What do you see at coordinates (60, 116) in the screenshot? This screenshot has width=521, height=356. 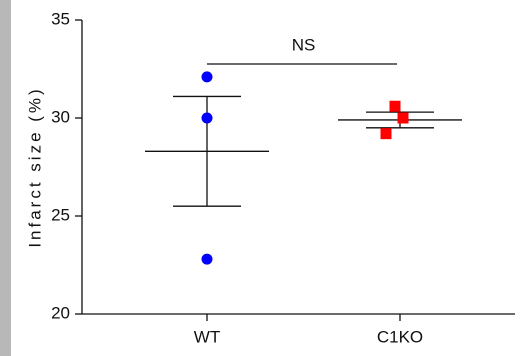 I see `y-tick-label: 30` at bounding box center [60, 116].